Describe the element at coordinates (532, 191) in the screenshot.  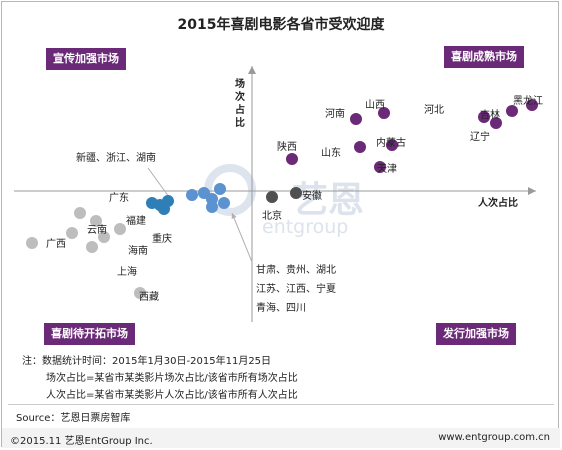
I see `x-axis-arrow-icon` at that location.